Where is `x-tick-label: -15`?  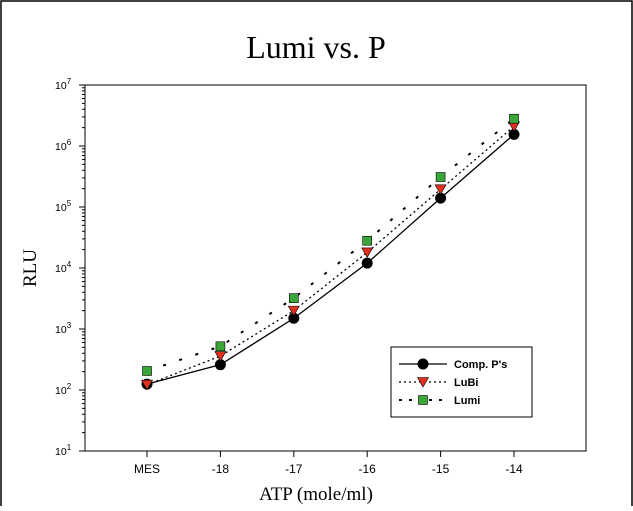
x-tick-label: -15 is located at coordinates (441, 469).